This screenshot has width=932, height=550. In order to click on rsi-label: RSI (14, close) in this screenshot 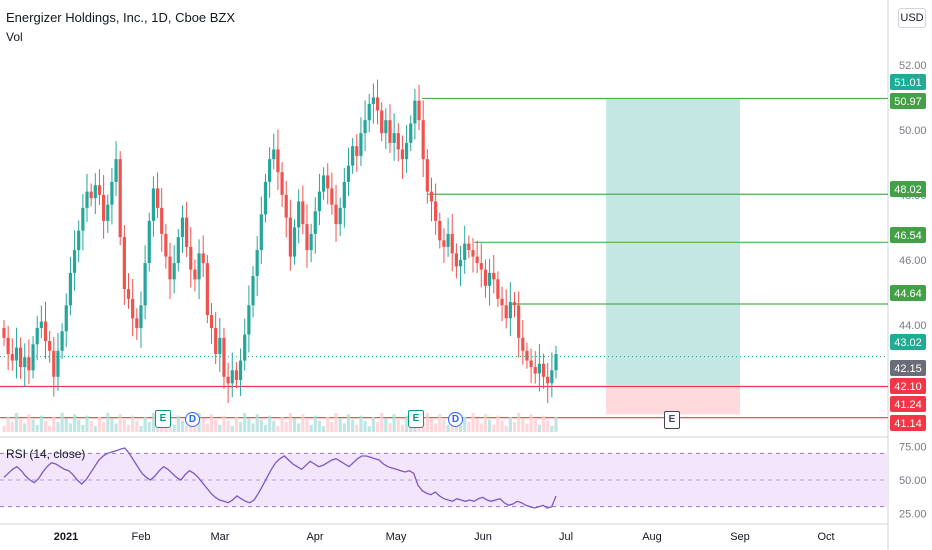, I will do `click(46, 454)`.